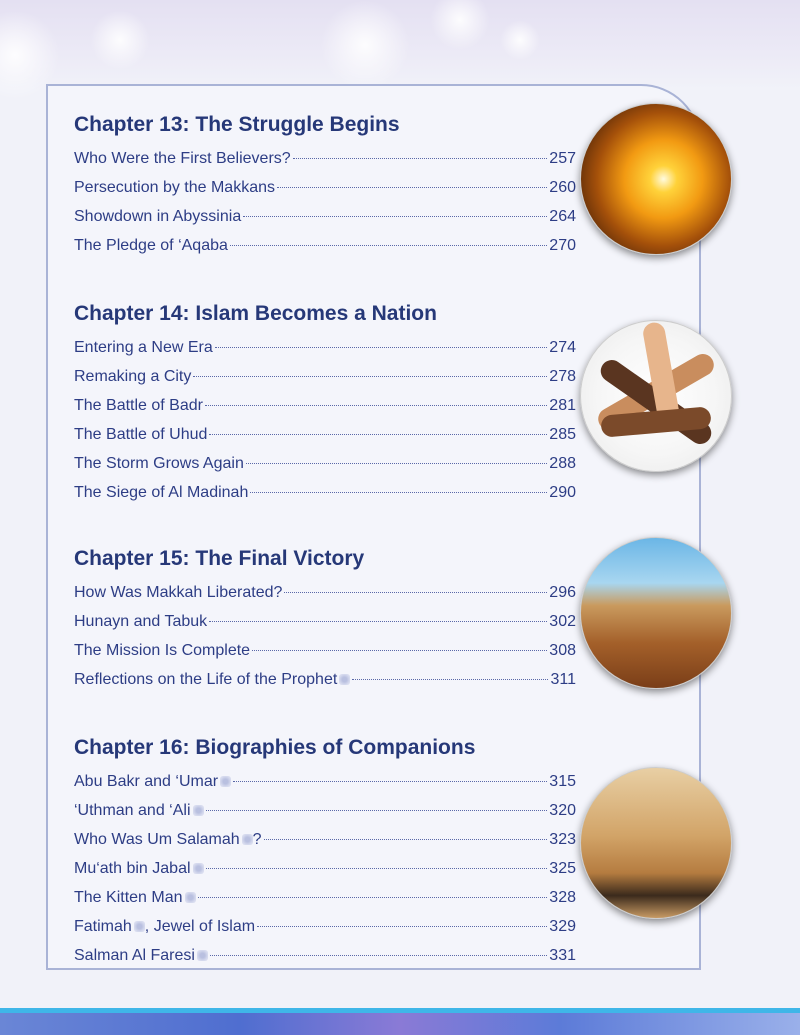  What do you see at coordinates (562, 592) in the screenshot?
I see `page-number: 296` at bounding box center [562, 592].